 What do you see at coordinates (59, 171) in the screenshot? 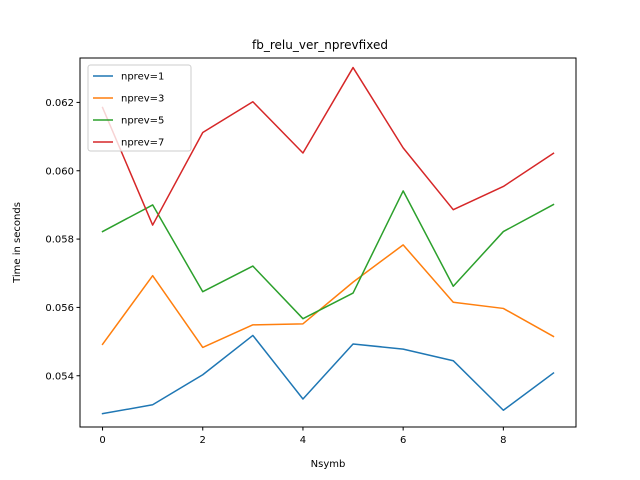
I see `y-tick-label: 0.060` at bounding box center [59, 171].